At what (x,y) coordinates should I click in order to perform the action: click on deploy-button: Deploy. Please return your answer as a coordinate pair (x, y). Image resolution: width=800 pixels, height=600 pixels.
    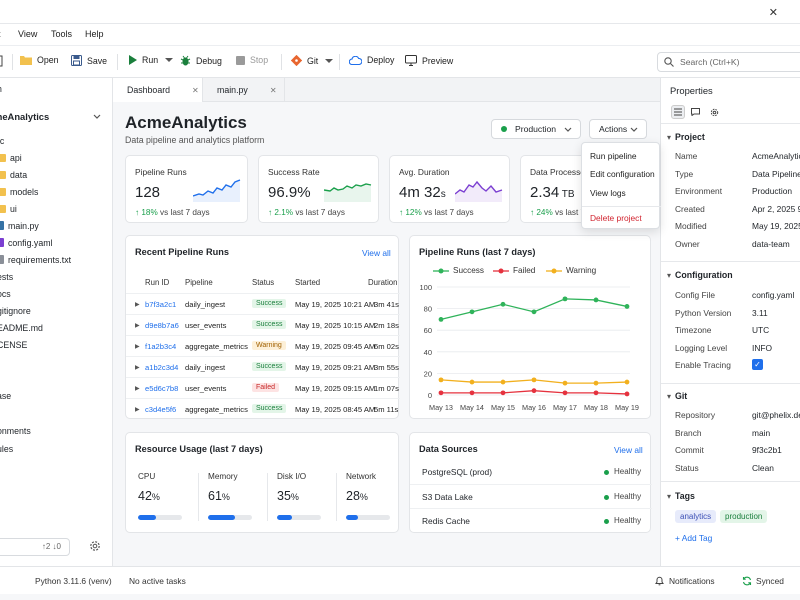
    Looking at the image, I should click on (371, 60).